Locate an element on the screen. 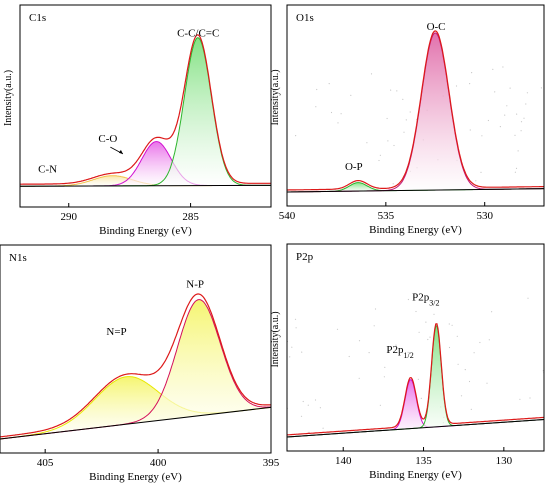 The image size is (550, 486). x-axis-label: Binding Energy (eV) is located at coordinates (415, 475).